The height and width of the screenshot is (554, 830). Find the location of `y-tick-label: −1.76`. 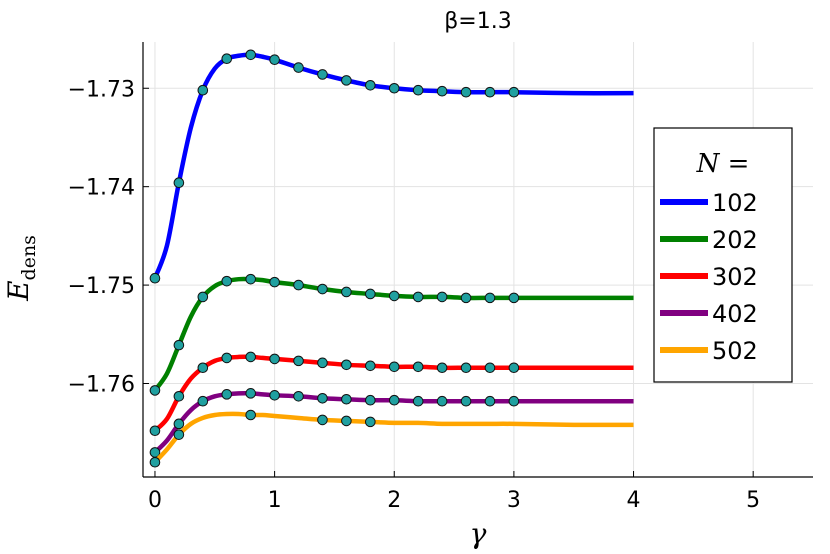

y-tick-label: −1.76 is located at coordinates (101, 385).